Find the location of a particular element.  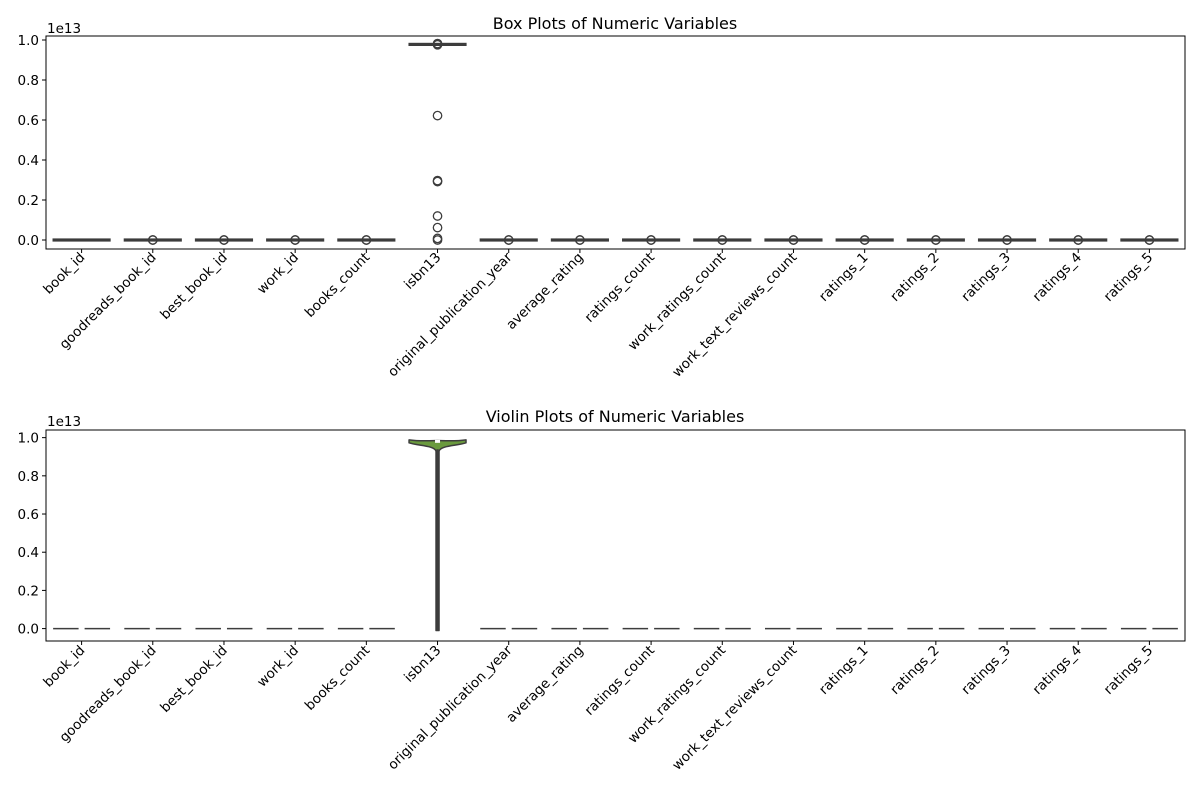

violin-y-tick-label: 0.6 is located at coordinates (28, 515).